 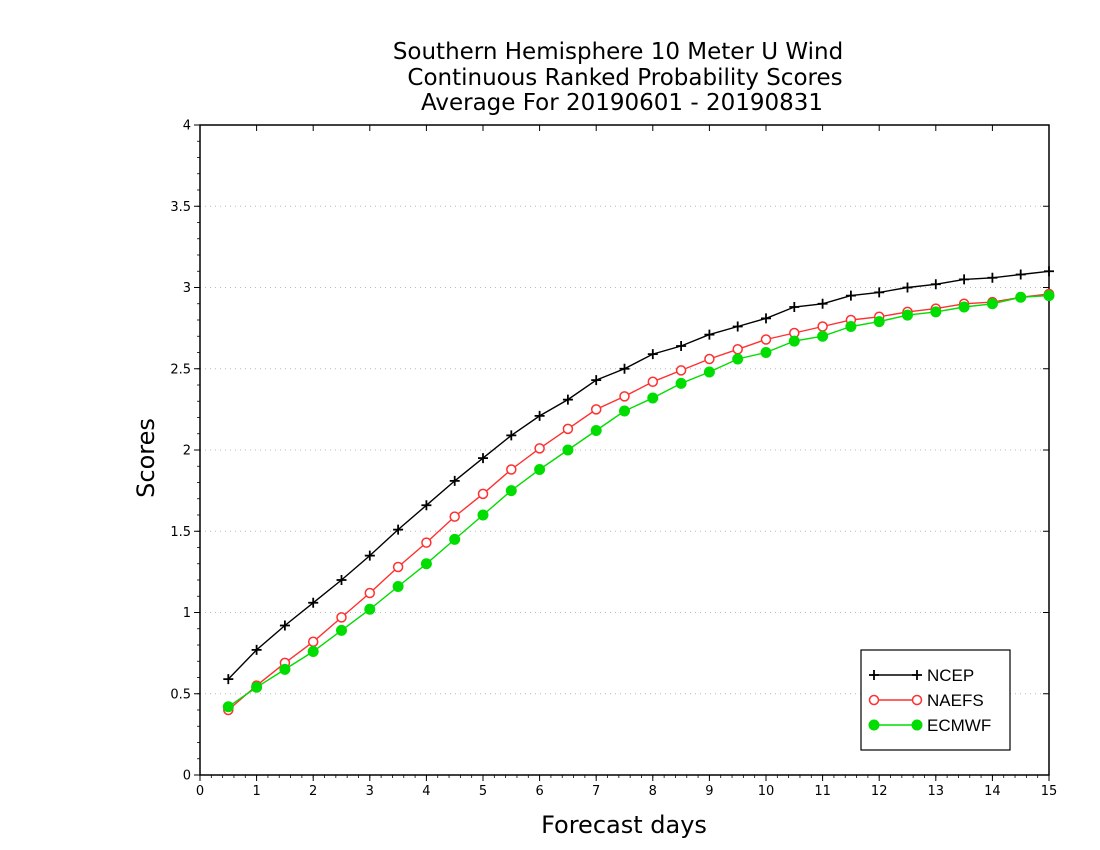 What do you see at coordinates (766, 791) in the screenshot?
I see `x-tick-label: 10` at bounding box center [766, 791].